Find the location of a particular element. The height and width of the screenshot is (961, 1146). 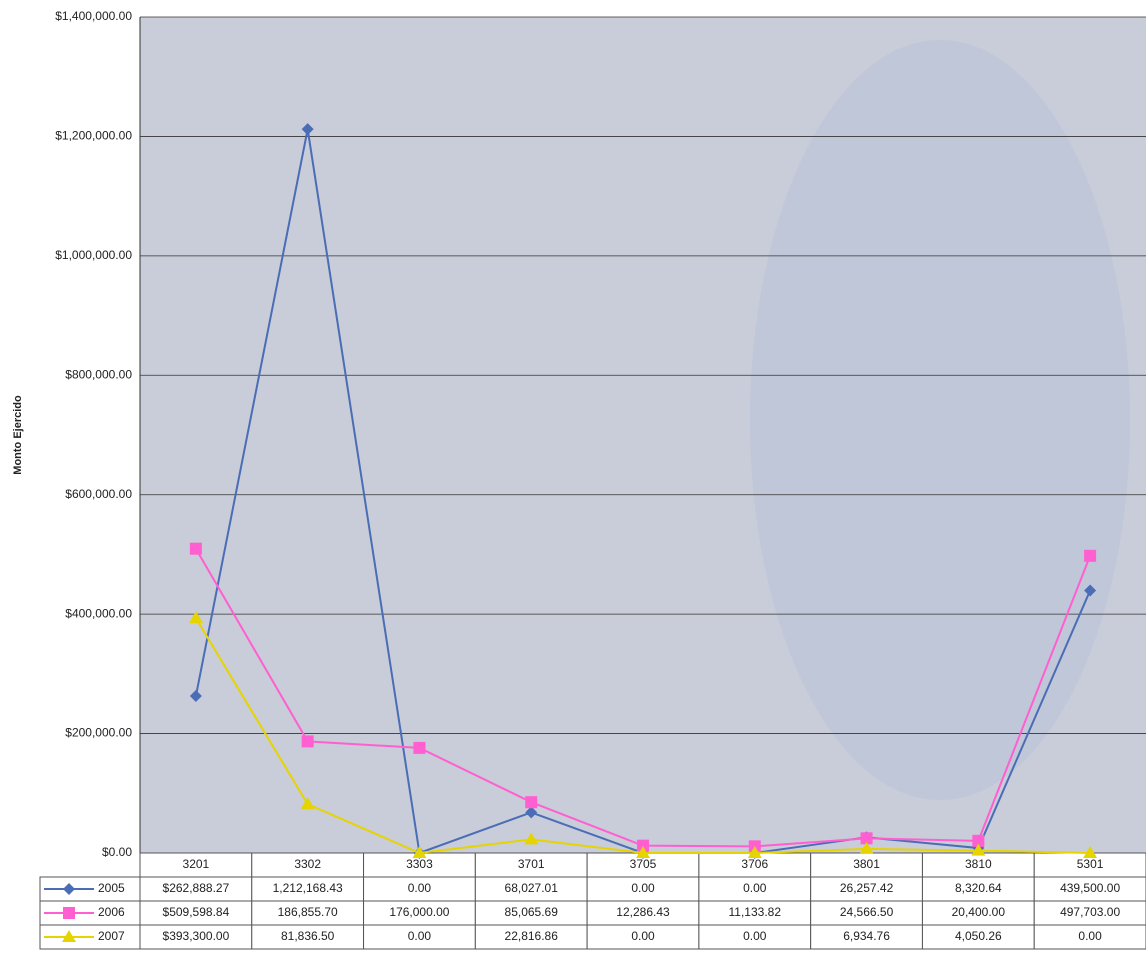

x-tick-label: 3801 is located at coordinates (866, 864).